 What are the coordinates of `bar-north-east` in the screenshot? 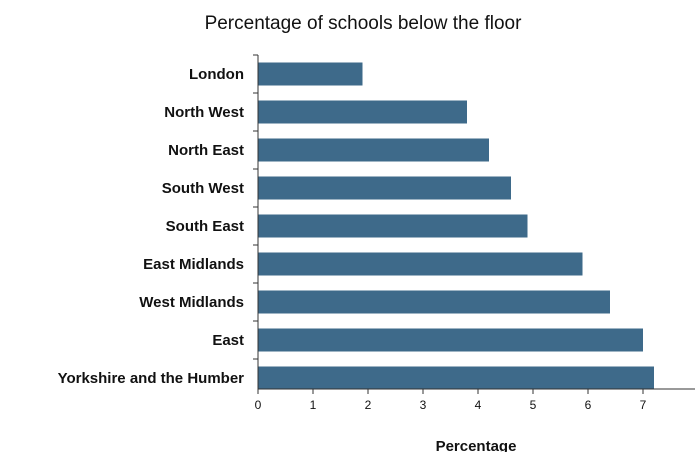 It's located at (373, 150).